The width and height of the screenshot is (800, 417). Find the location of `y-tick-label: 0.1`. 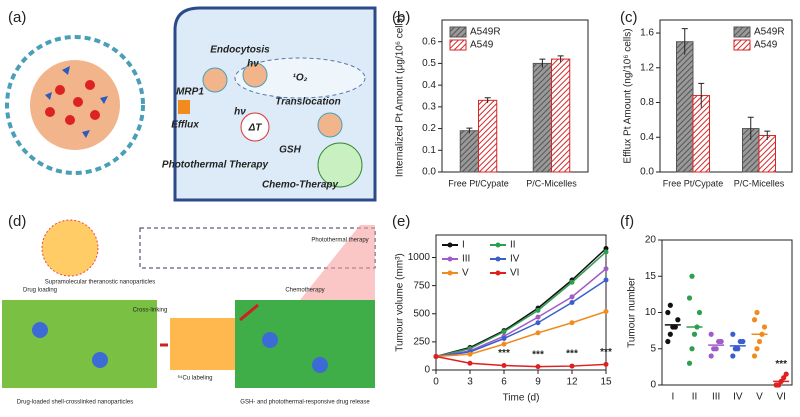

y-tick-label: 0.1 is located at coordinates (429, 150).